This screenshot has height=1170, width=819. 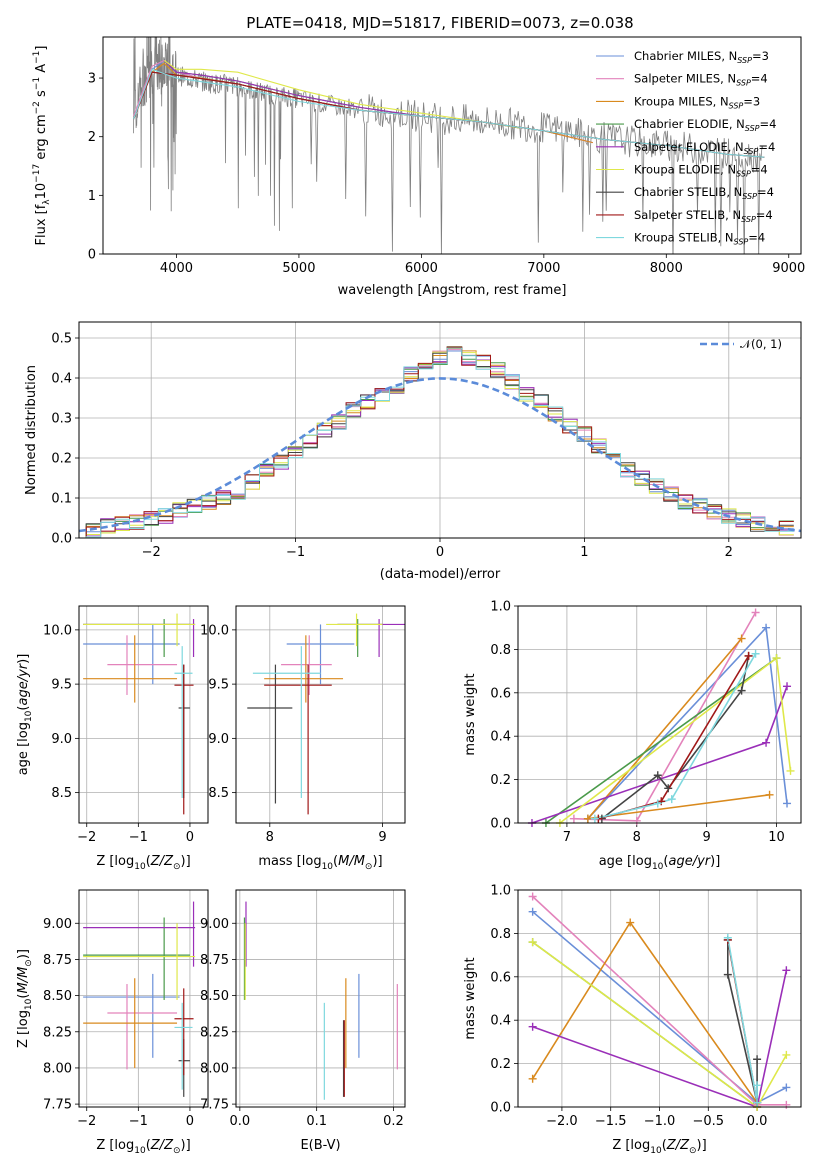 What do you see at coordinates (143, 1147) in the screenshot?
I see `x-axis-label: Z [log10(Z/Z⊙)]` at bounding box center [143, 1147].